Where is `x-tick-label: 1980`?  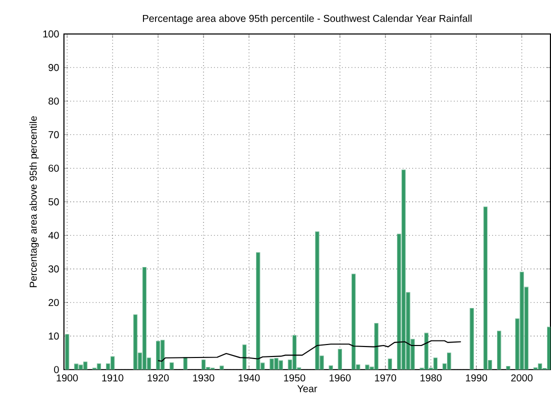
x-tick-label: 1980 is located at coordinates (431, 378).